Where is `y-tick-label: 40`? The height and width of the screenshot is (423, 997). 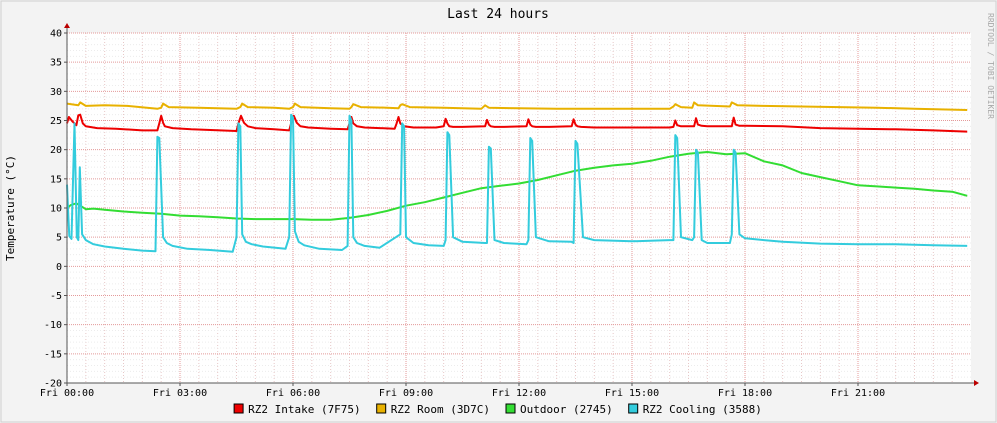 y-tick-label: 40 is located at coordinates (56, 34).